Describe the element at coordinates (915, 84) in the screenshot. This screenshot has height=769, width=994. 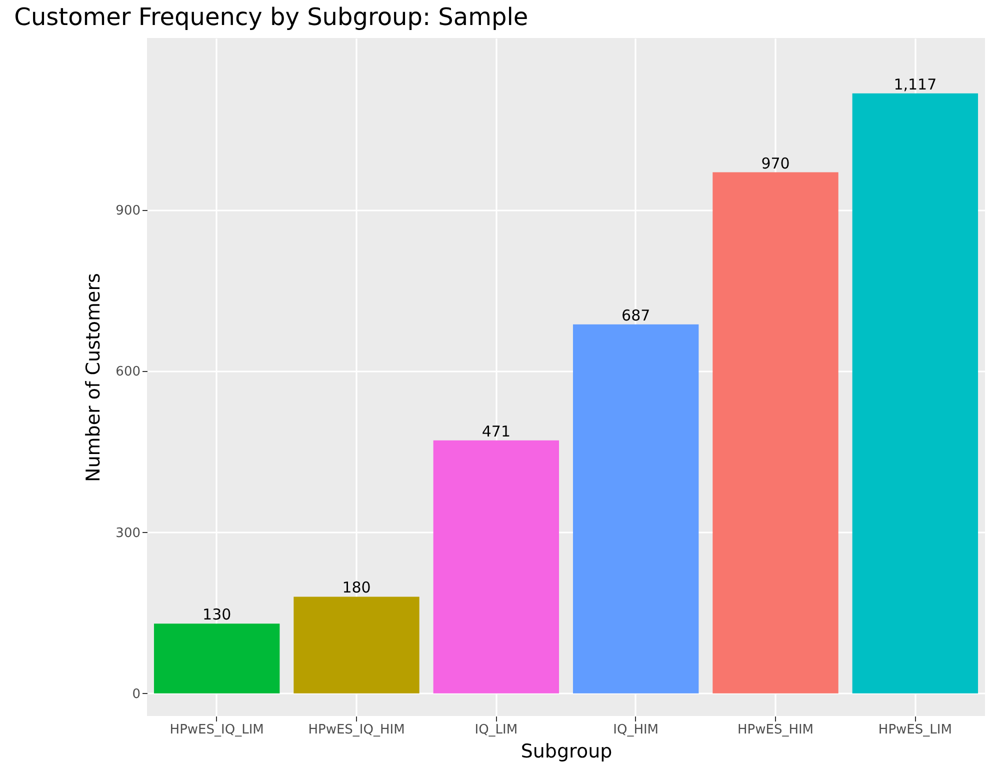
I see `data-label: 1,117` at that location.